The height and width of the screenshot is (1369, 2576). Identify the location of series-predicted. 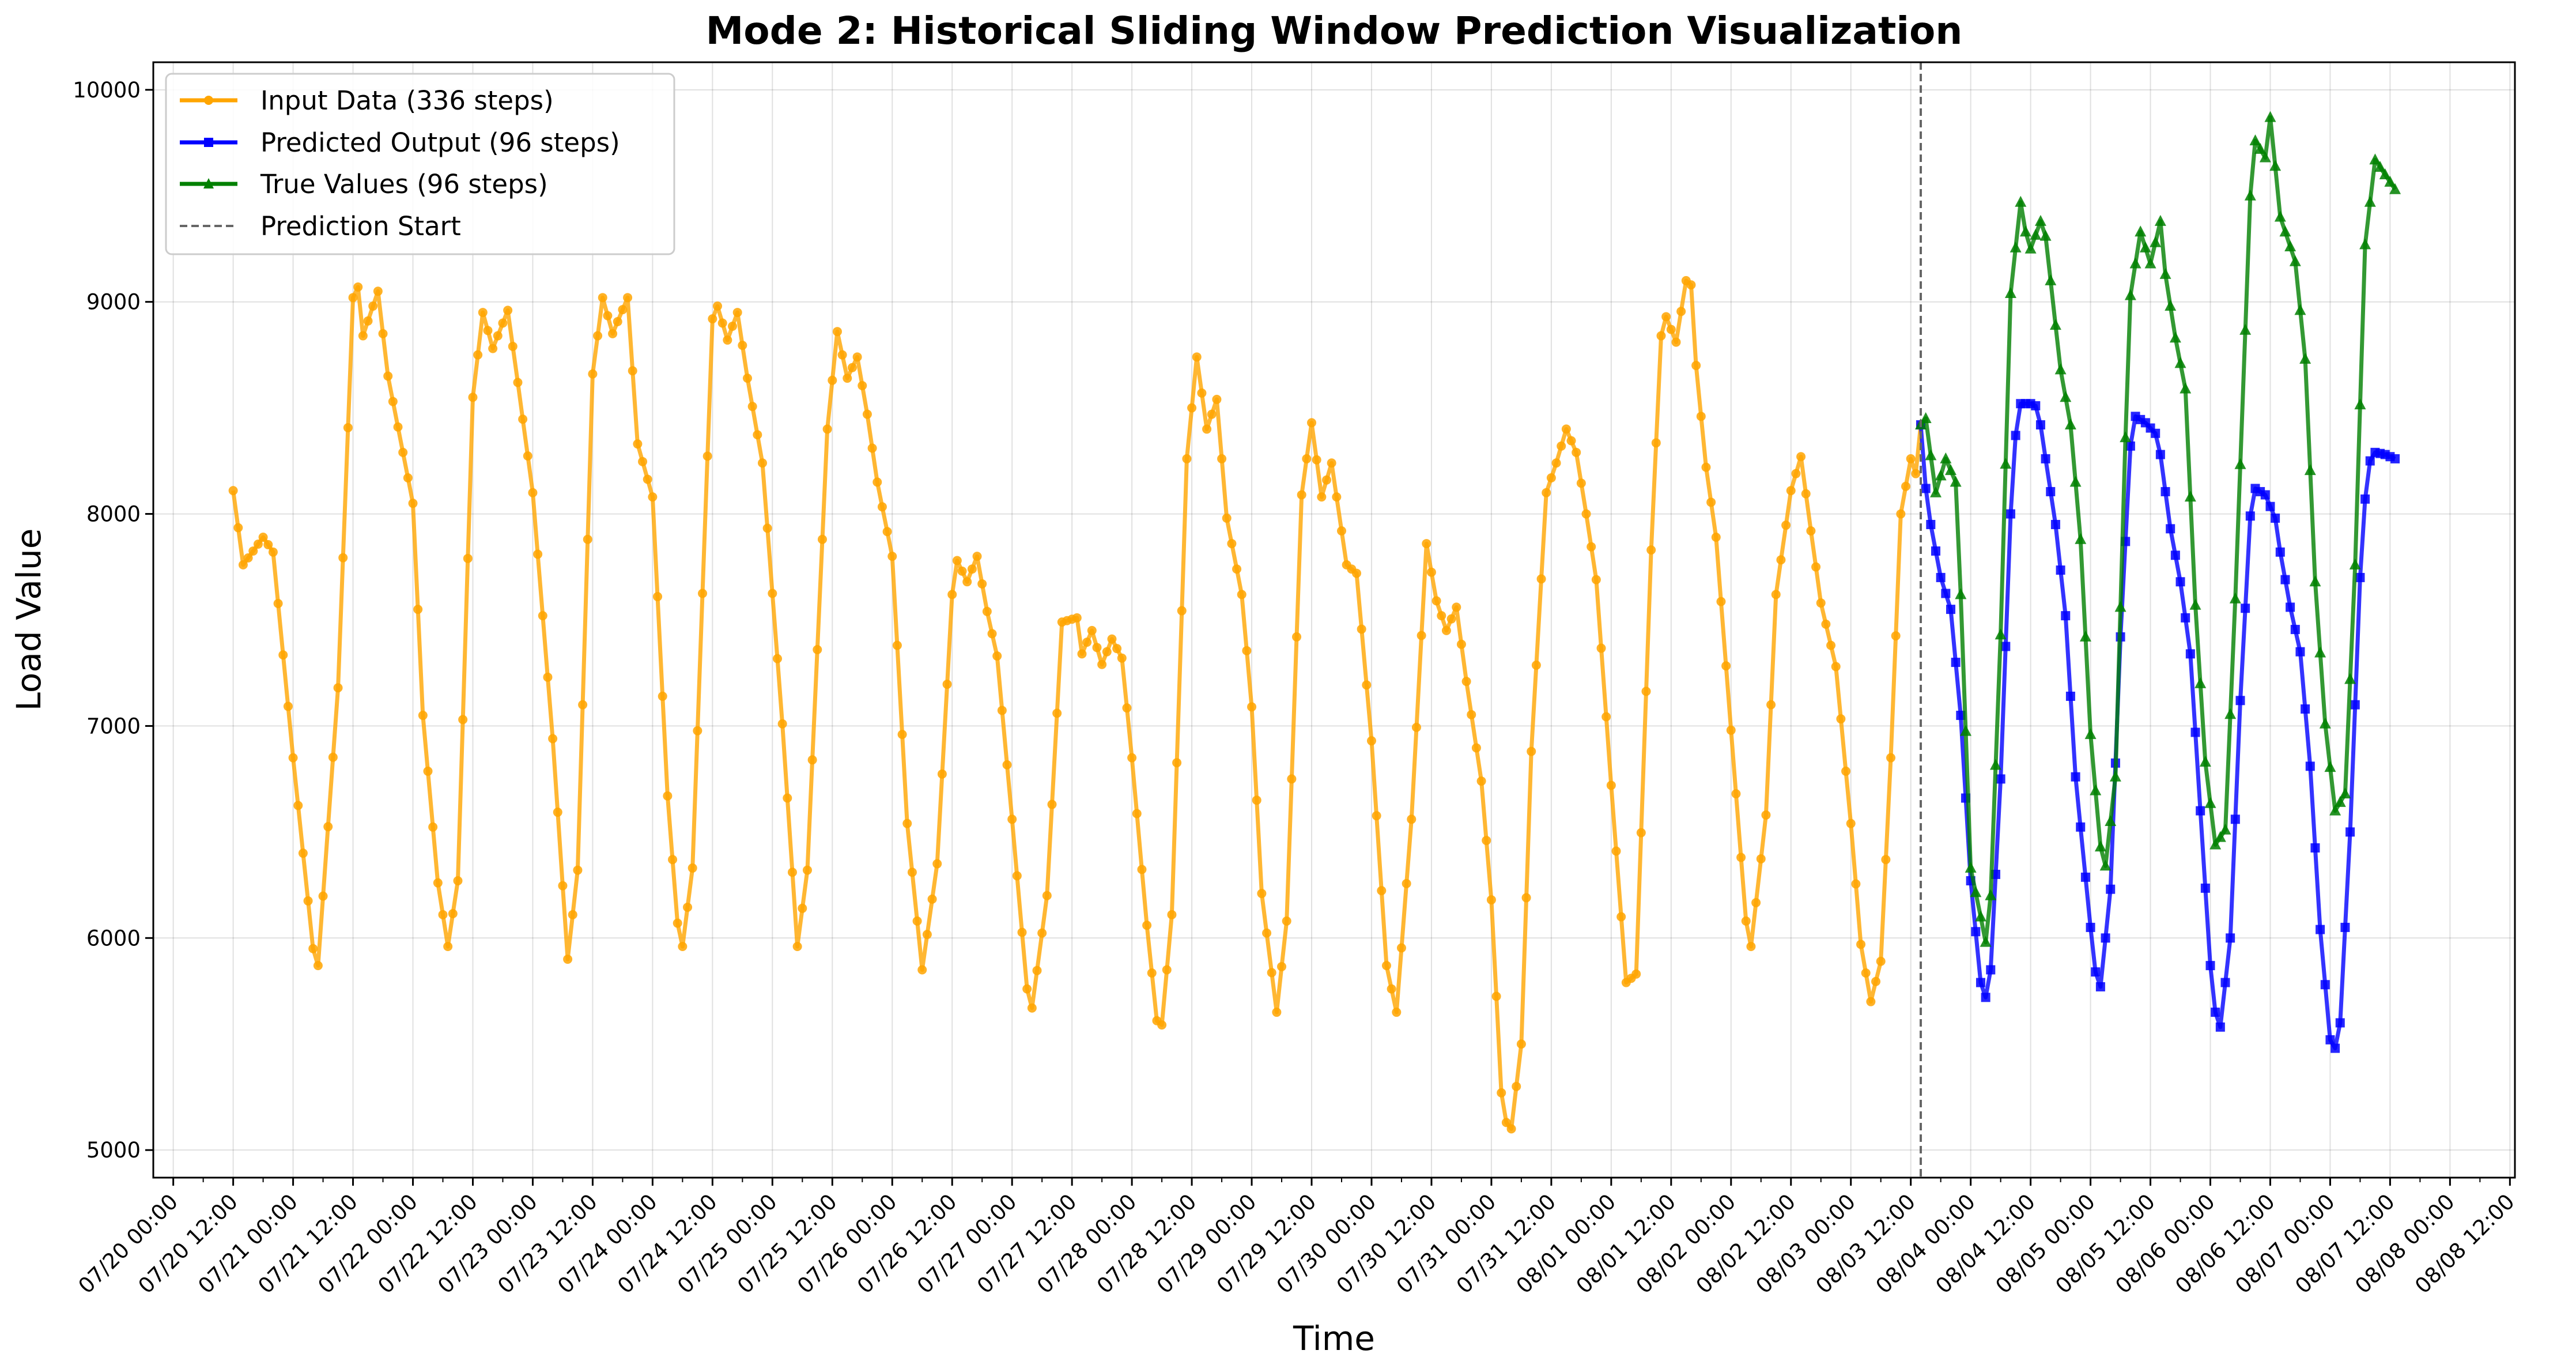
(2158, 726).